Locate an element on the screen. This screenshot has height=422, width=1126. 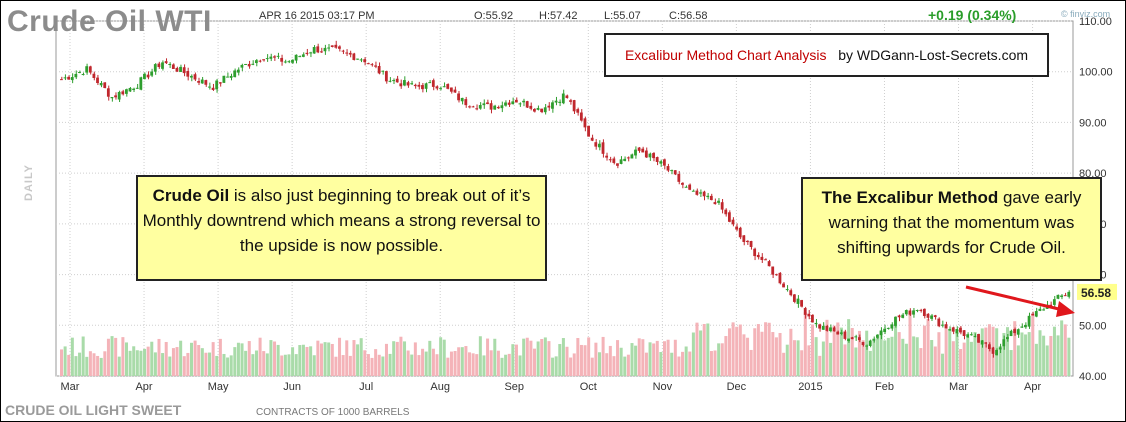
finviz-link: © finviz.com is located at coordinates (1086, 14).